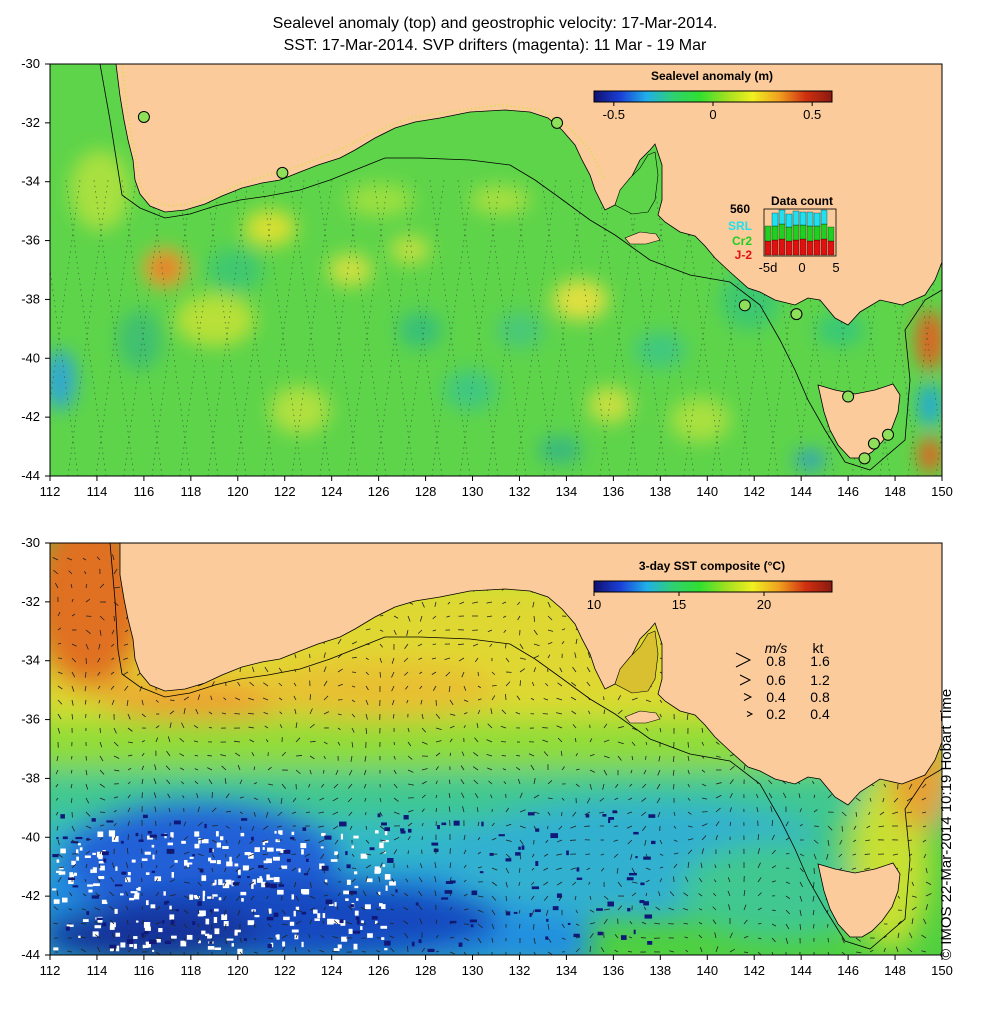 The image size is (990, 1020). What do you see at coordinates (707, 970) in the screenshot?
I see `lon-tick-label: 140` at bounding box center [707, 970].